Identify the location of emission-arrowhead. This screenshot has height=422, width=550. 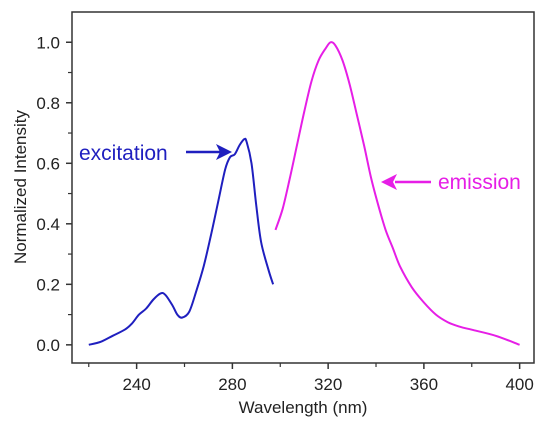
(389, 182).